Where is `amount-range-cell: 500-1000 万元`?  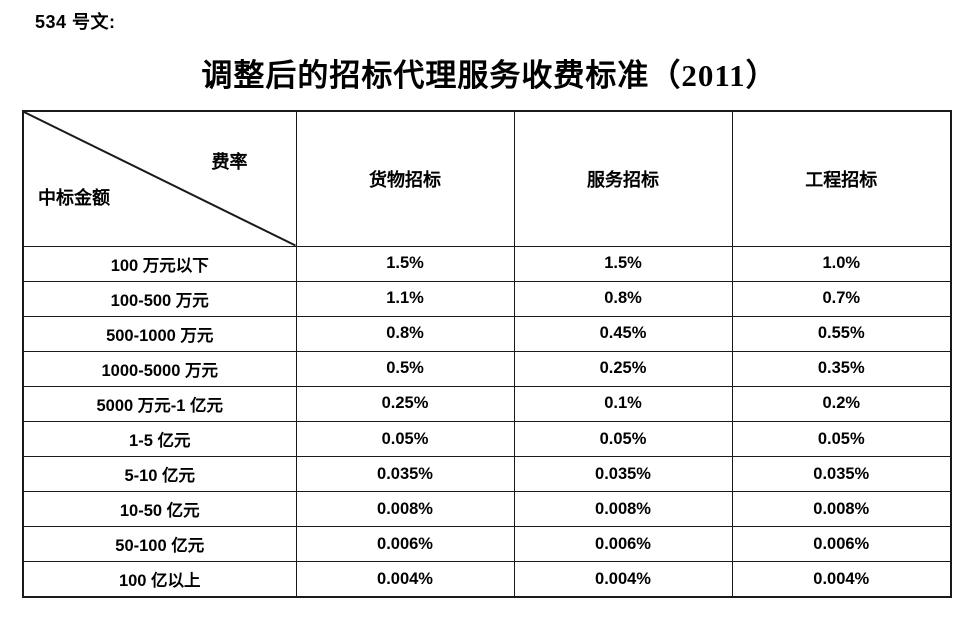 amount-range-cell: 500-1000 万元 is located at coordinates (159, 333).